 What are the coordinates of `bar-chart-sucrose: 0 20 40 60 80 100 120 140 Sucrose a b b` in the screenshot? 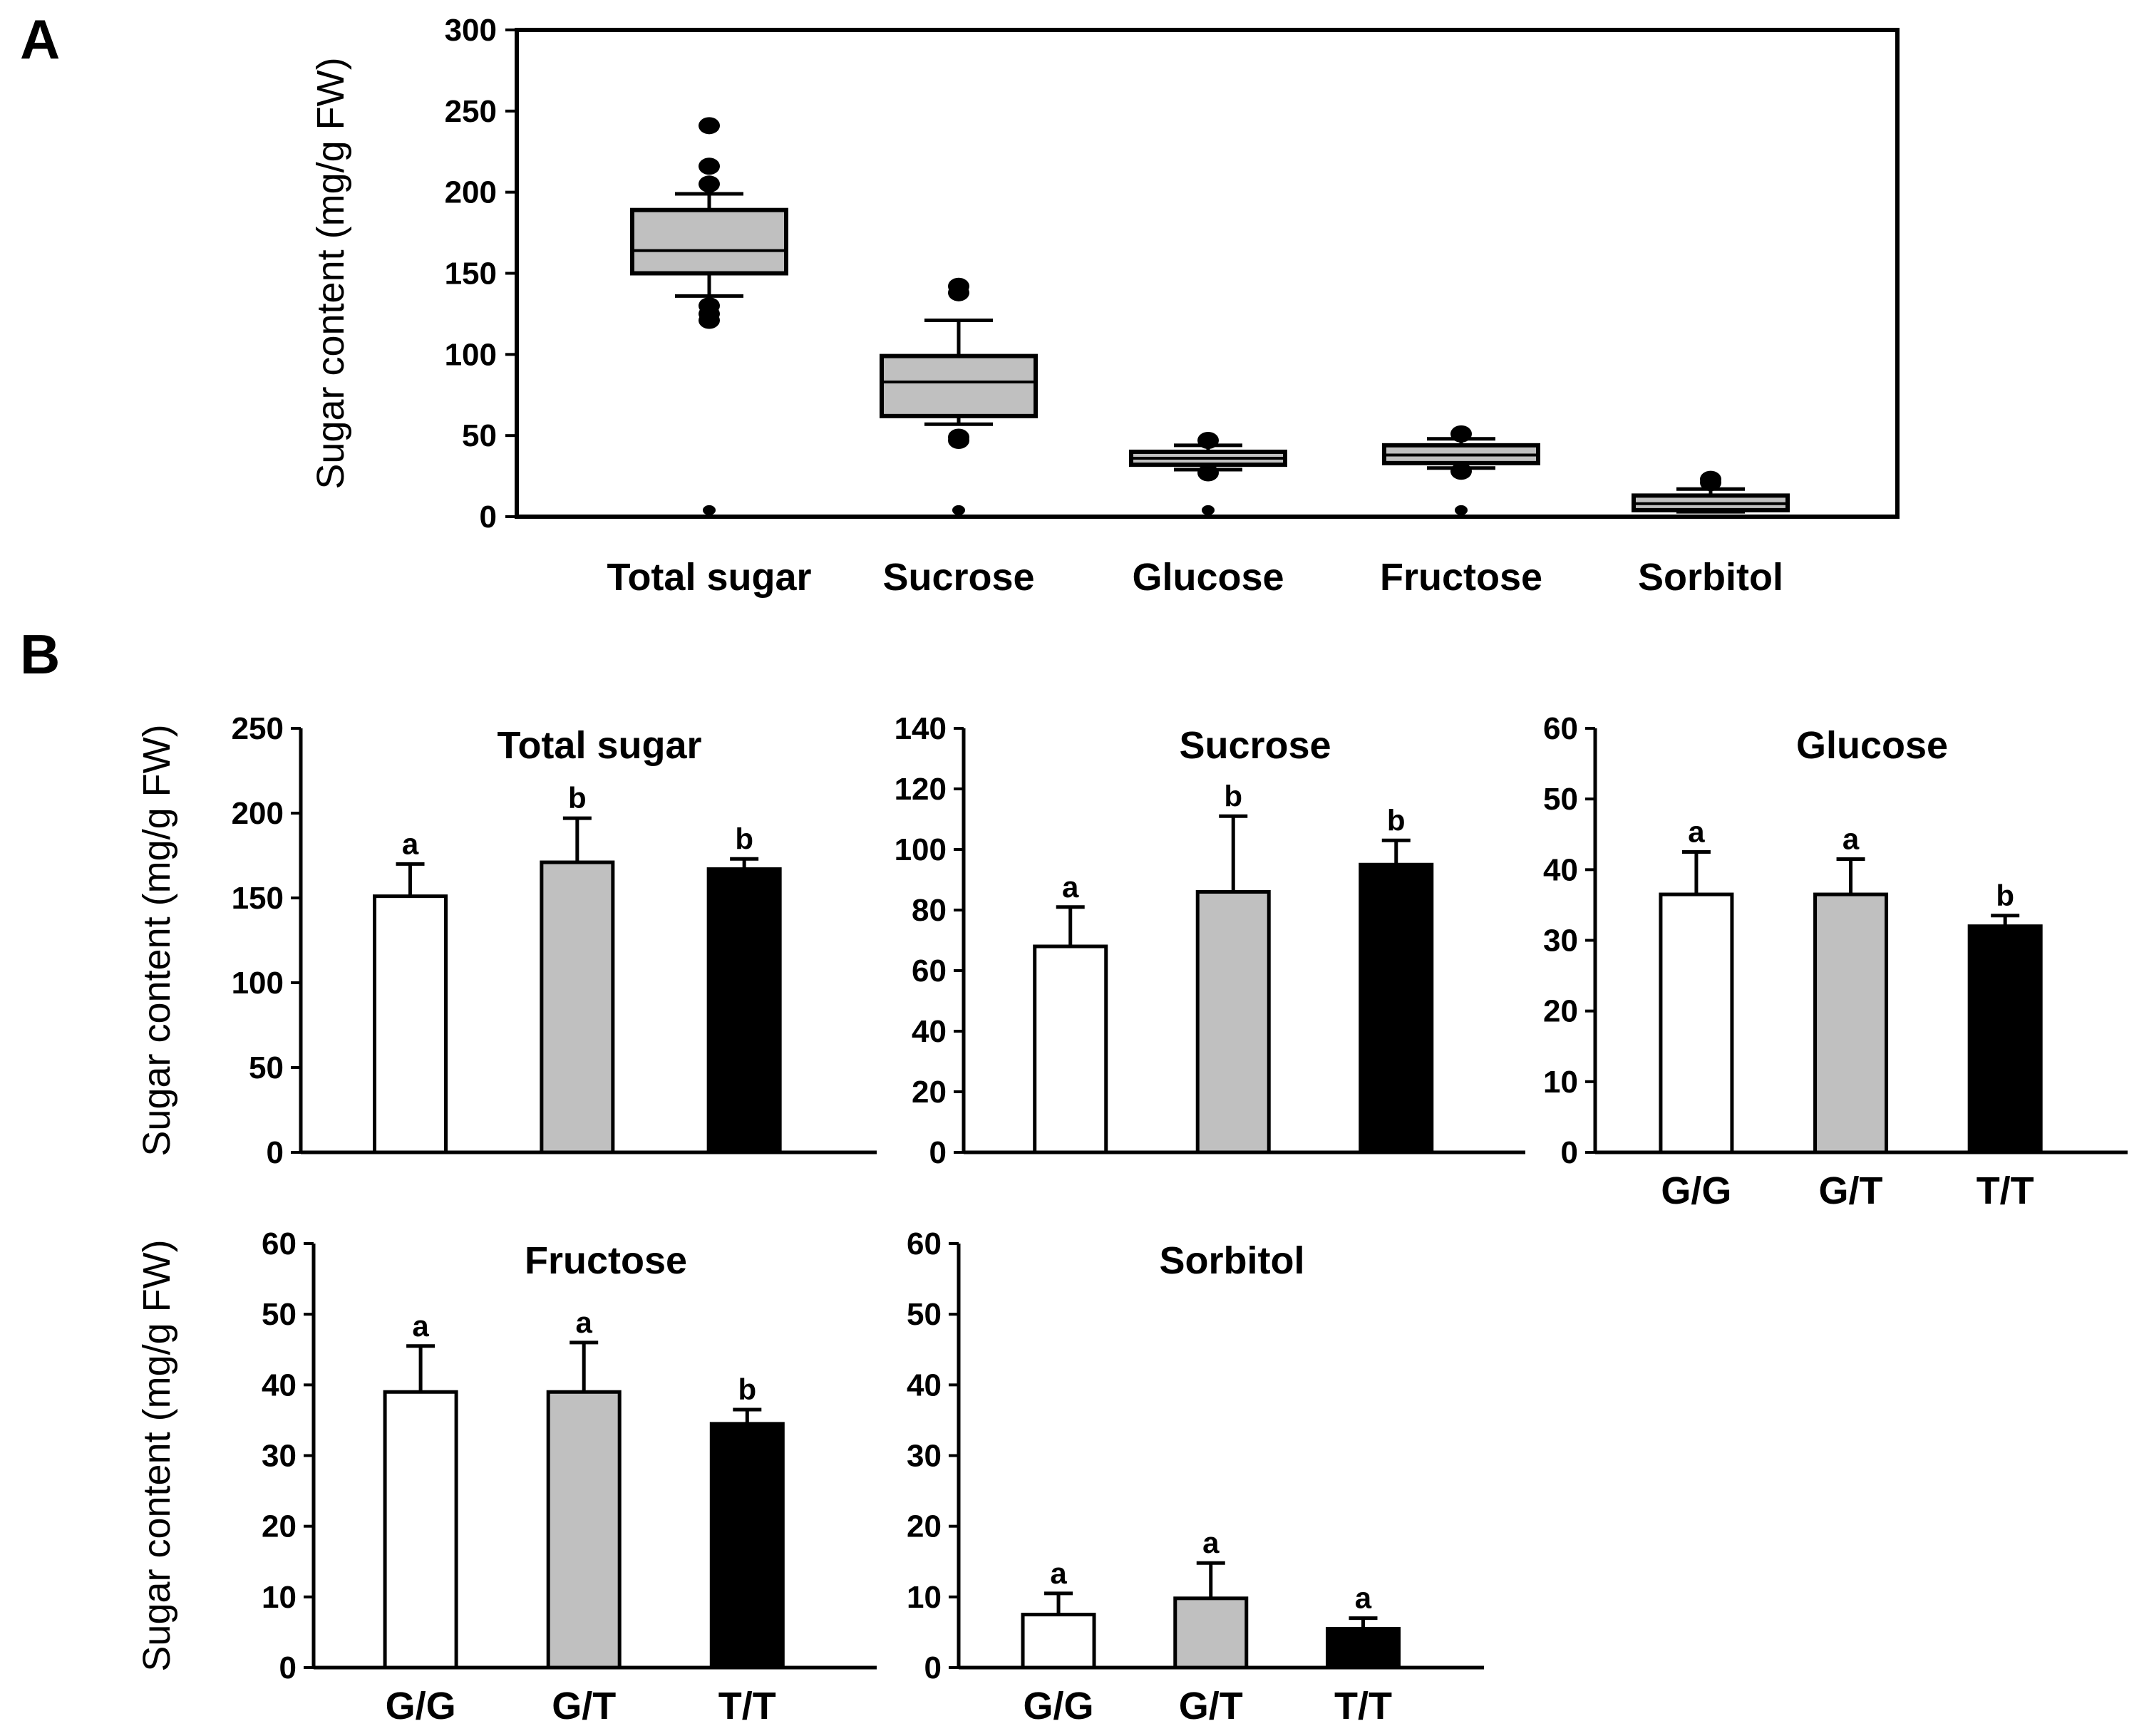 It's located at (1210, 940).